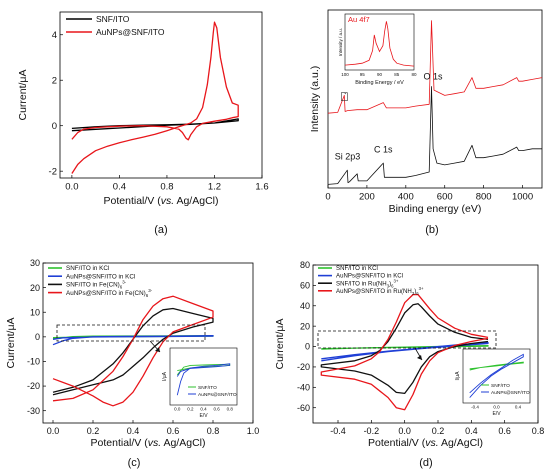  What do you see at coordinates (374, 291) in the screenshot?
I see `legend-text-part: AuNPs@SNF/ITO in Ru(NH` at bounding box center [374, 291].